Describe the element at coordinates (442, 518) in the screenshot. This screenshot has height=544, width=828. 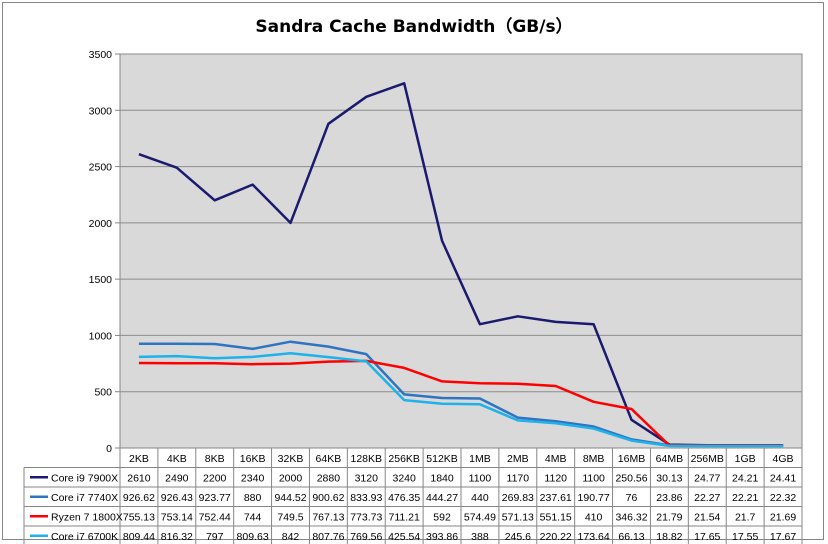
I see `table-cell: 592` at that location.